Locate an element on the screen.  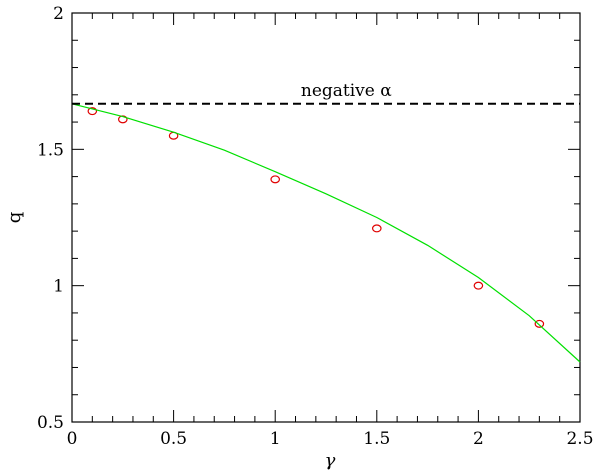
x-tick-label: 0 is located at coordinates (72, 439).